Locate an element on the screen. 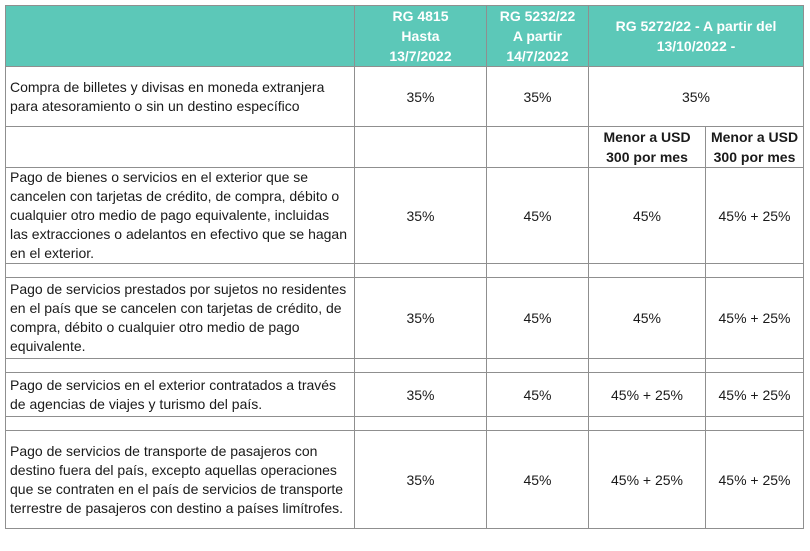 This screenshot has height=551, width=810. header-rg5272-line1: RG 5272/22 - A partir del is located at coordinates (696, 26).